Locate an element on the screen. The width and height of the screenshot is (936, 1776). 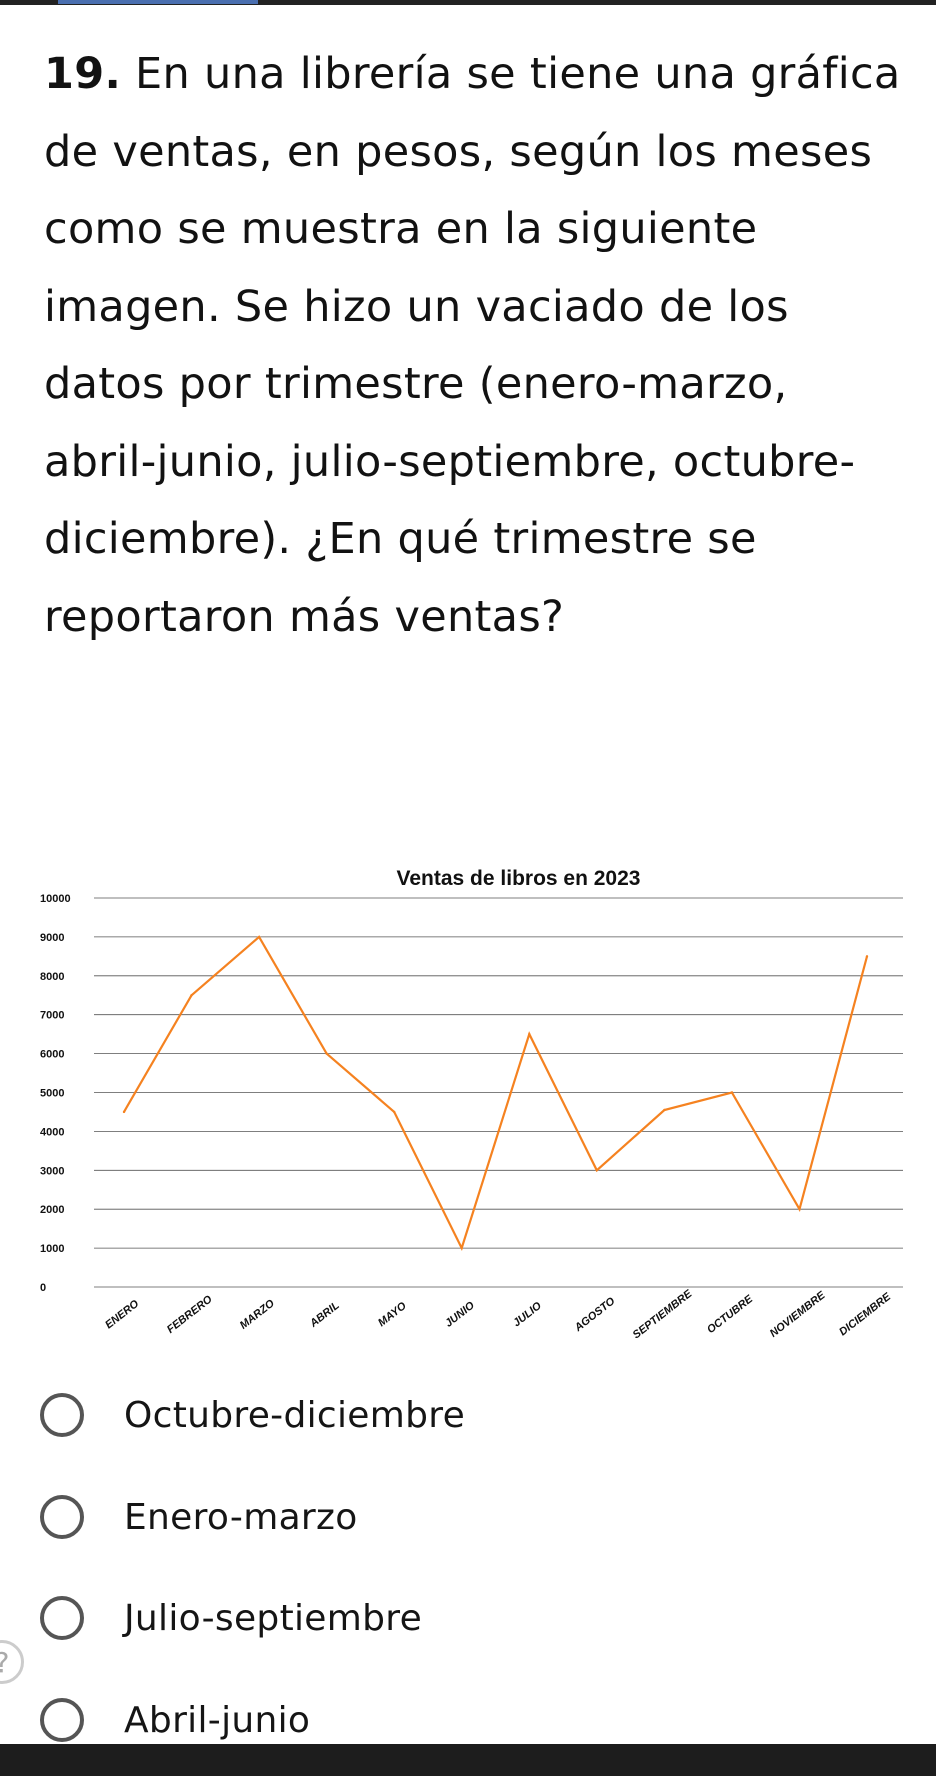
option-label: Octubre-diciembre is located at coordinates (295, 1415).